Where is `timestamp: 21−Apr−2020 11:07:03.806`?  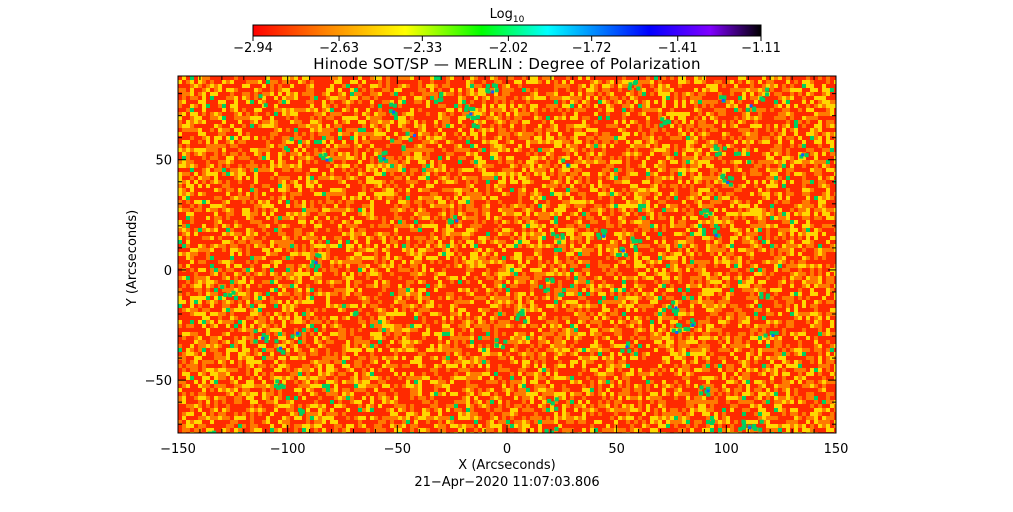
timestamp: 21−Apr−2020 11:07:03.806 is located at coordinates (506, 482).